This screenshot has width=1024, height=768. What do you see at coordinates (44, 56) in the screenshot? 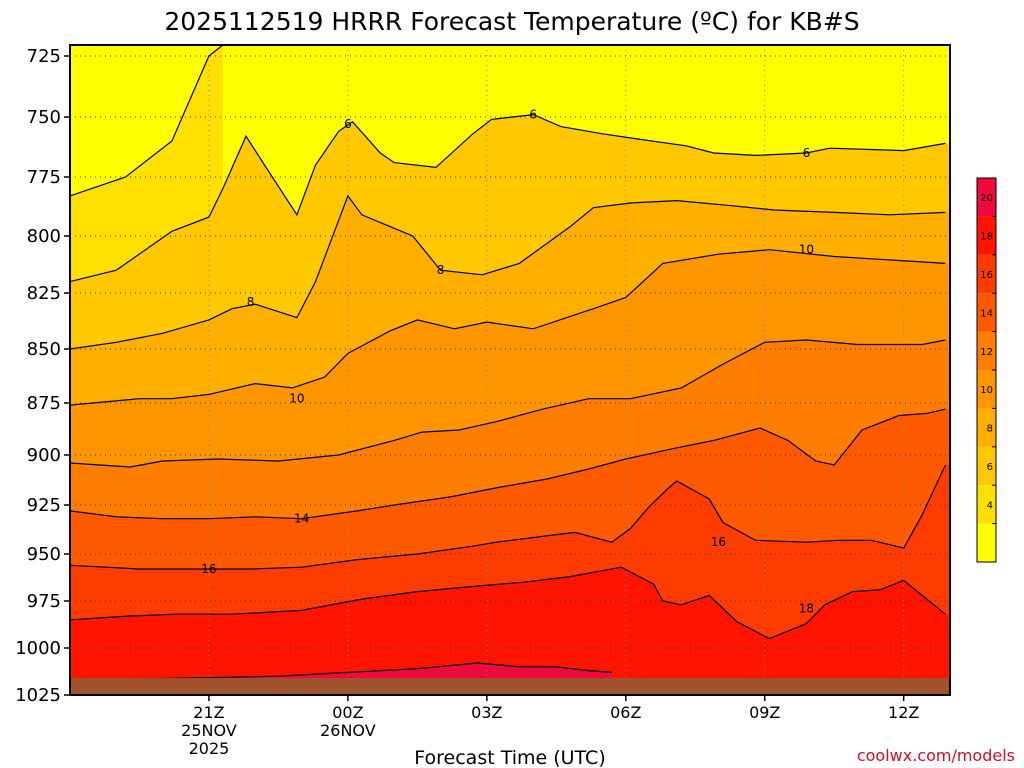
I see `y-tick-label: 725` at bounding box center [44, 56].